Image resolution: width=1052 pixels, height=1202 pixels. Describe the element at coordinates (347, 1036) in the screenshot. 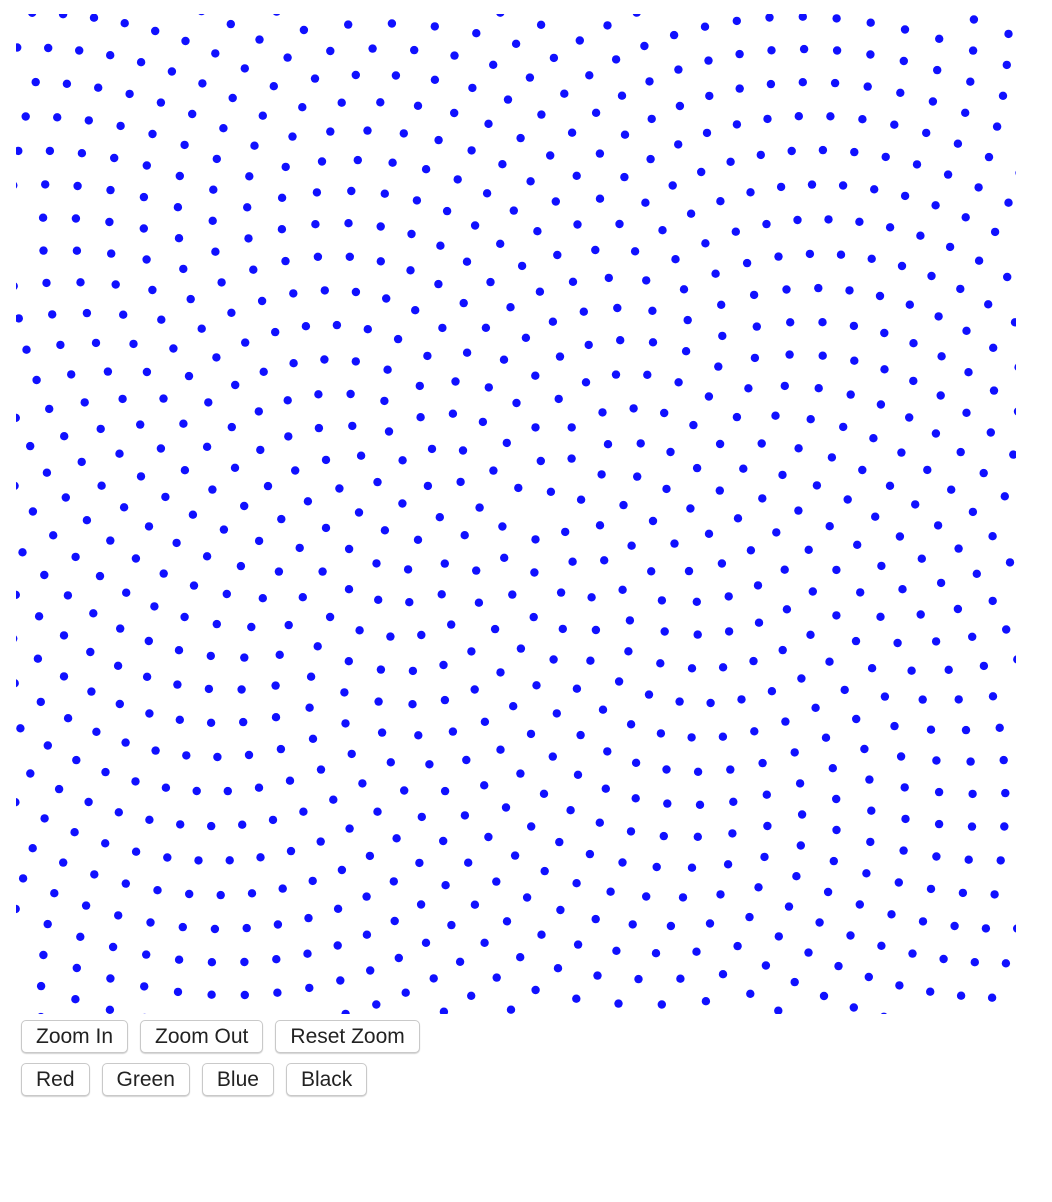

I see `reset-zoom-button: Reset Zoom` at that location.